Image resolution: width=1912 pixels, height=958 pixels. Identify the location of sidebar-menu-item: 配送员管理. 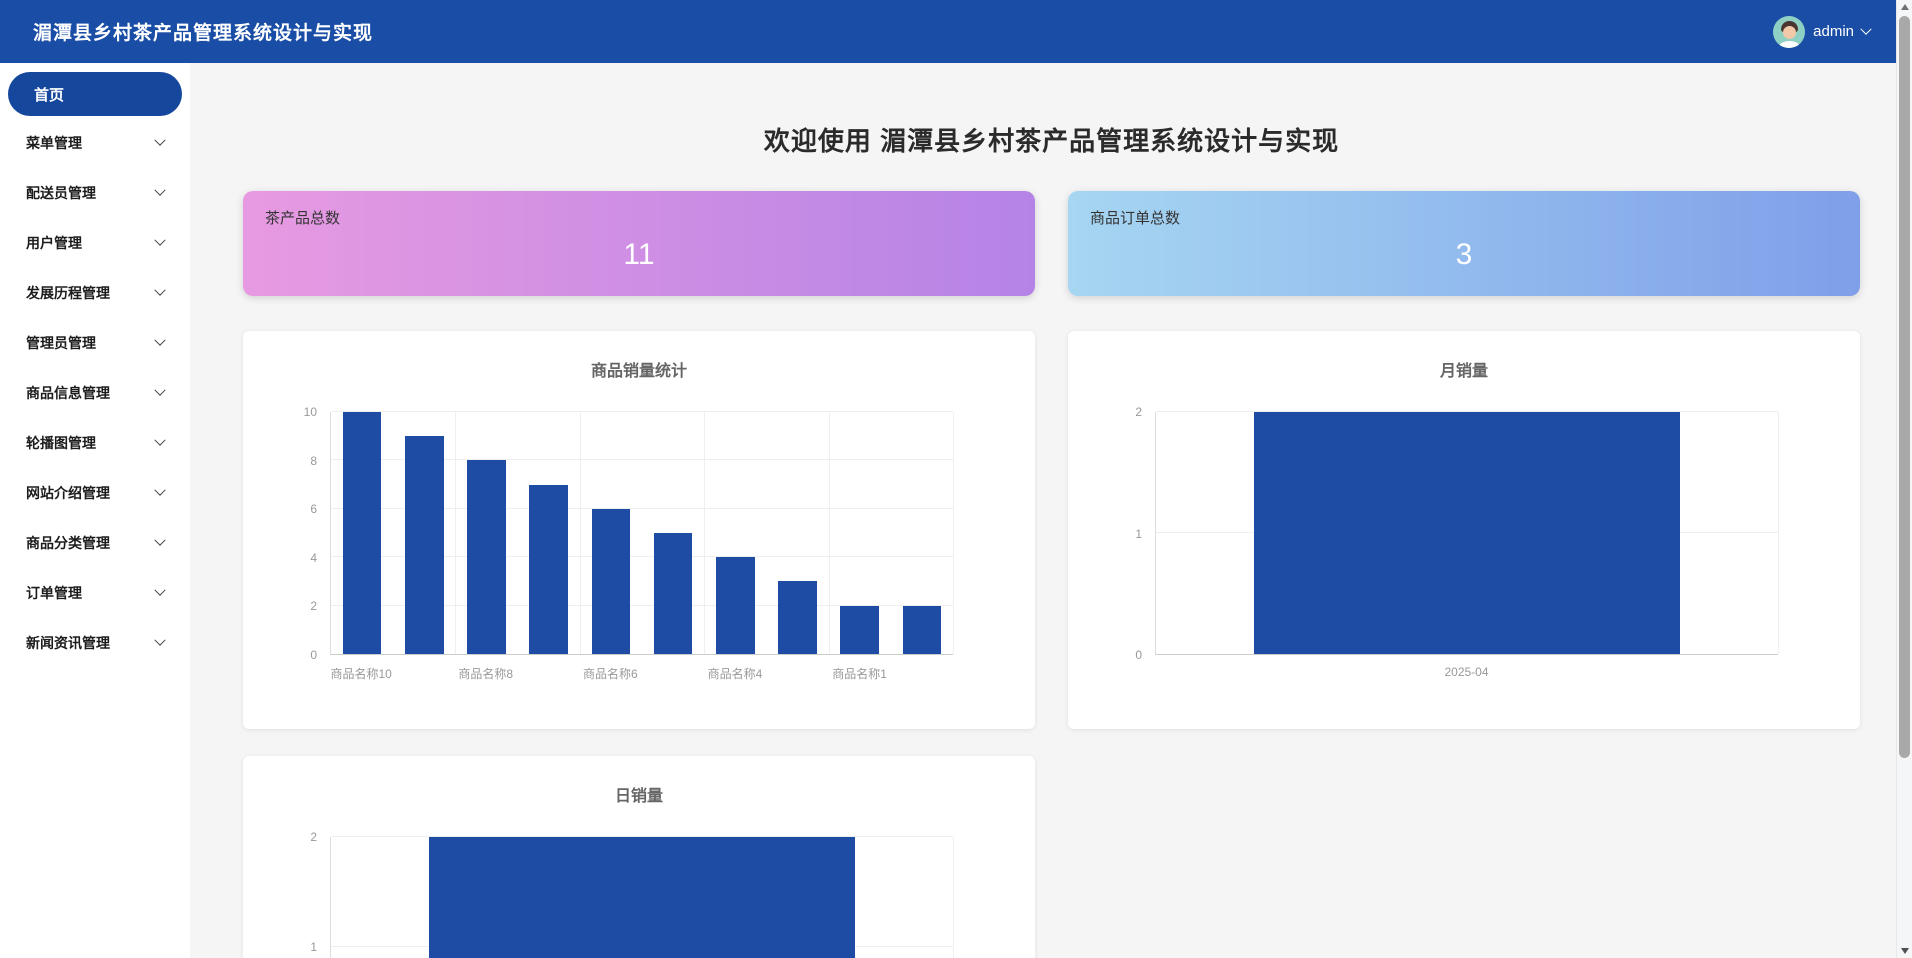
(95, 193).